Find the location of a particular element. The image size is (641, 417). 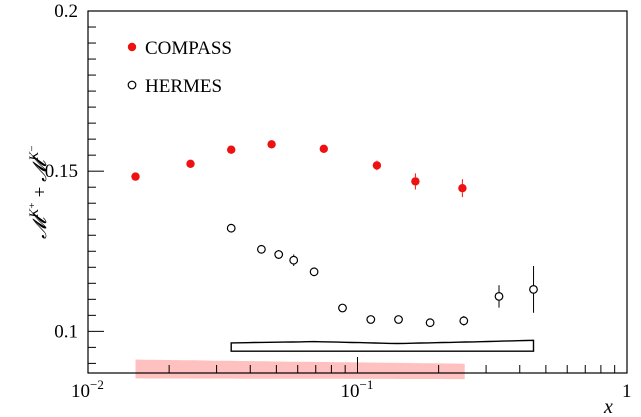

x-tick-label: 10⁻¹ is located at coordinates (357, 389).